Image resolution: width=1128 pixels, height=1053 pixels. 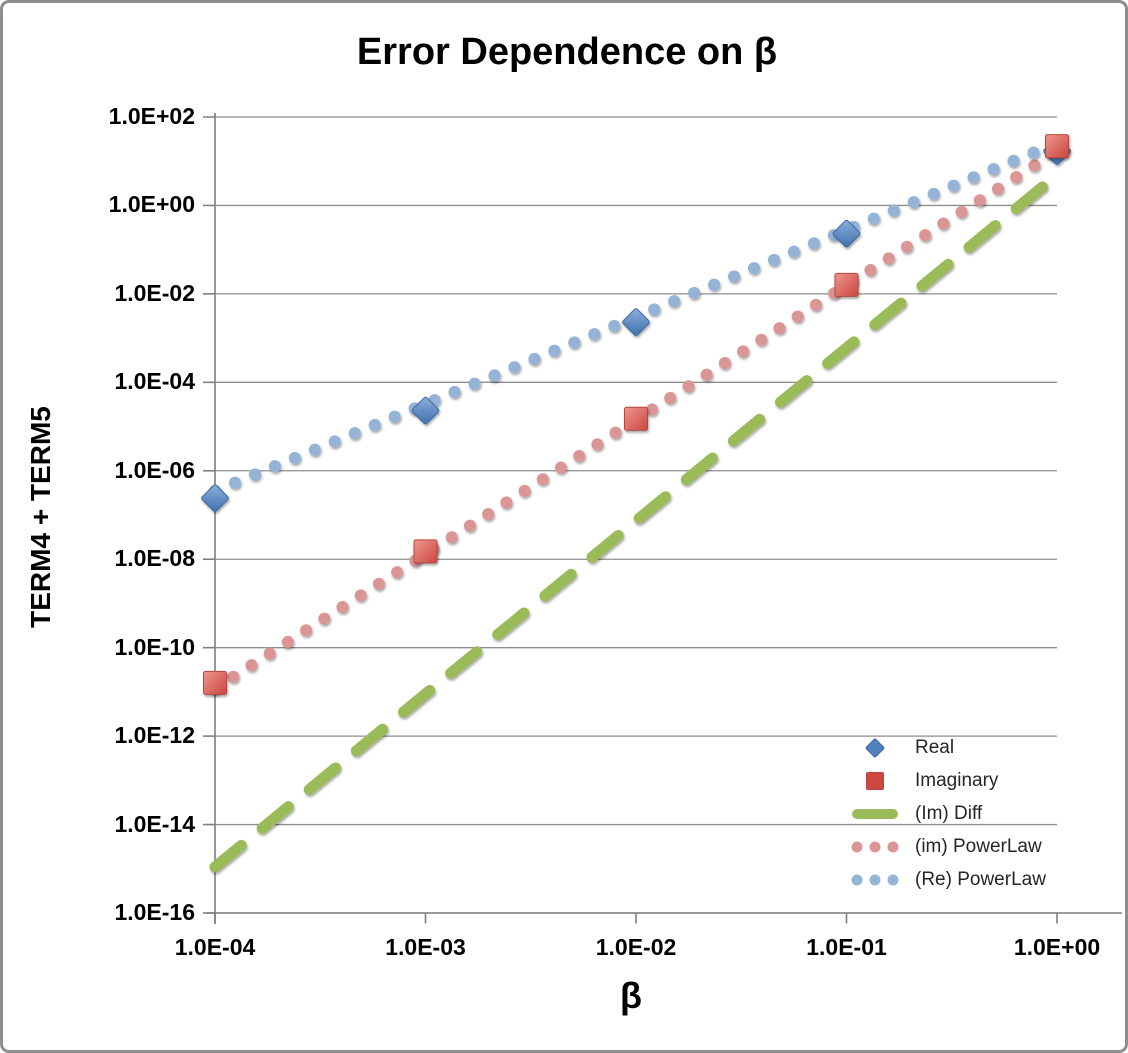 I want to click on chart-title: Error Dependence on β, so click(x=567, y=52).